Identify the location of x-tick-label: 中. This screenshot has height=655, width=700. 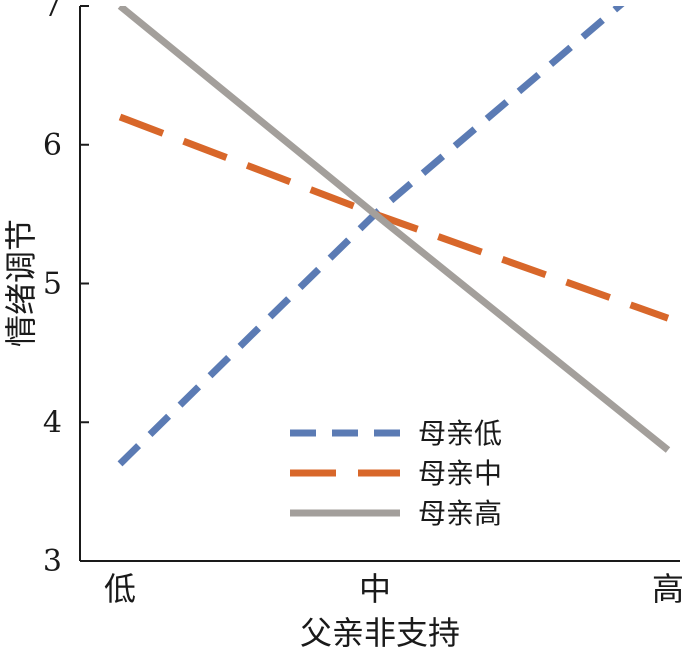
(375, 589).